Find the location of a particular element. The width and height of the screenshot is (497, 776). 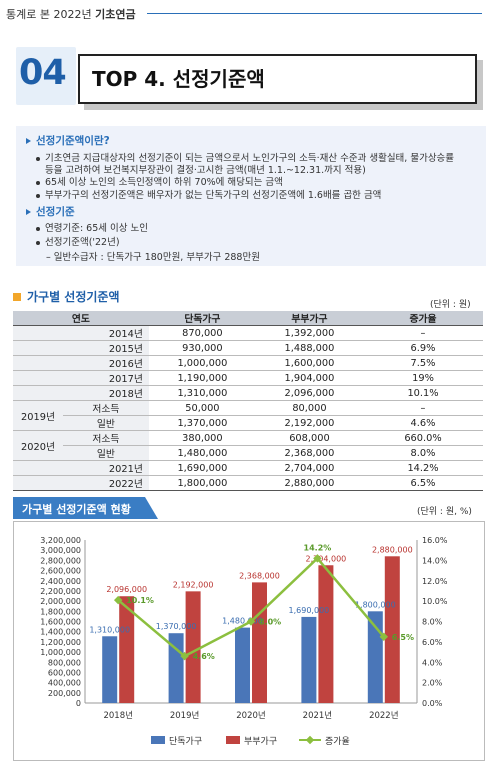

data-label-rate: 14.2% is located at coordinates (318, 547).